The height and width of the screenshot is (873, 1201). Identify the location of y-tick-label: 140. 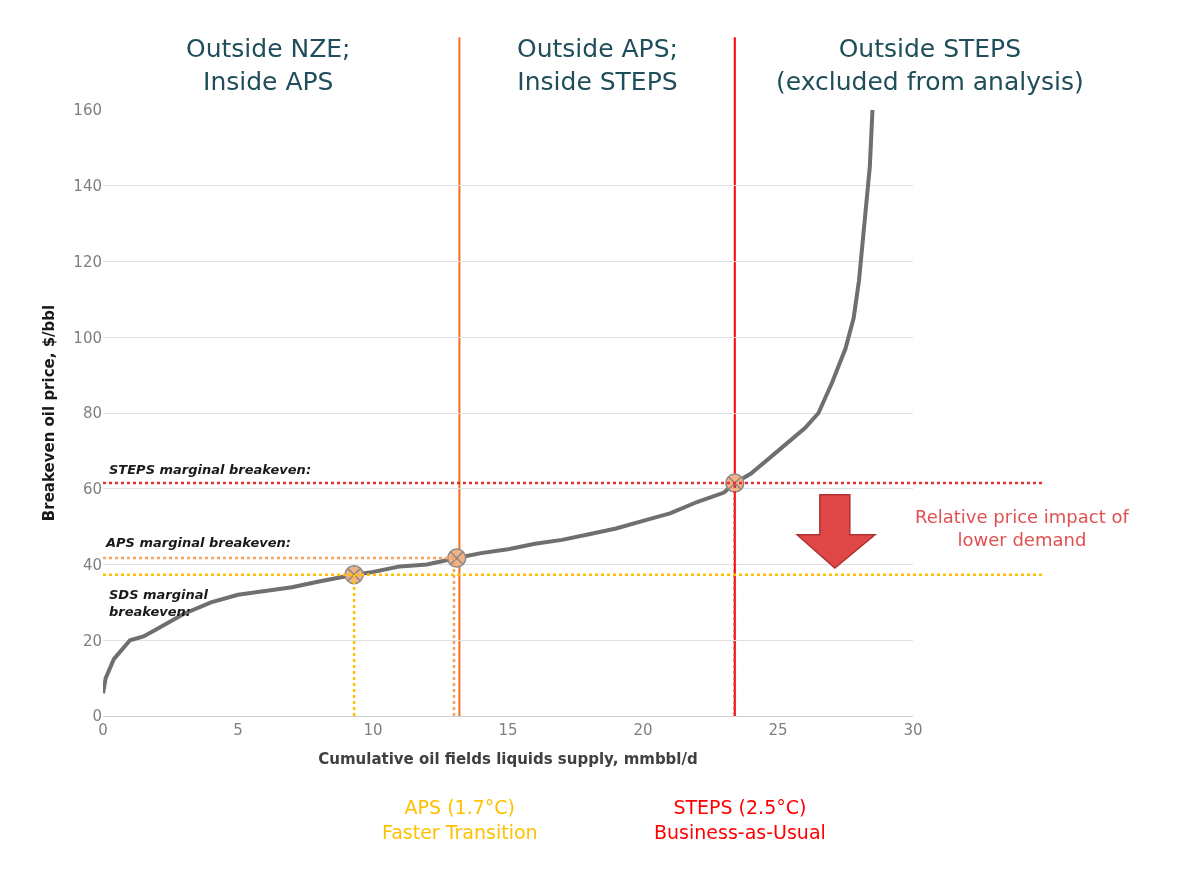
(87, 186).